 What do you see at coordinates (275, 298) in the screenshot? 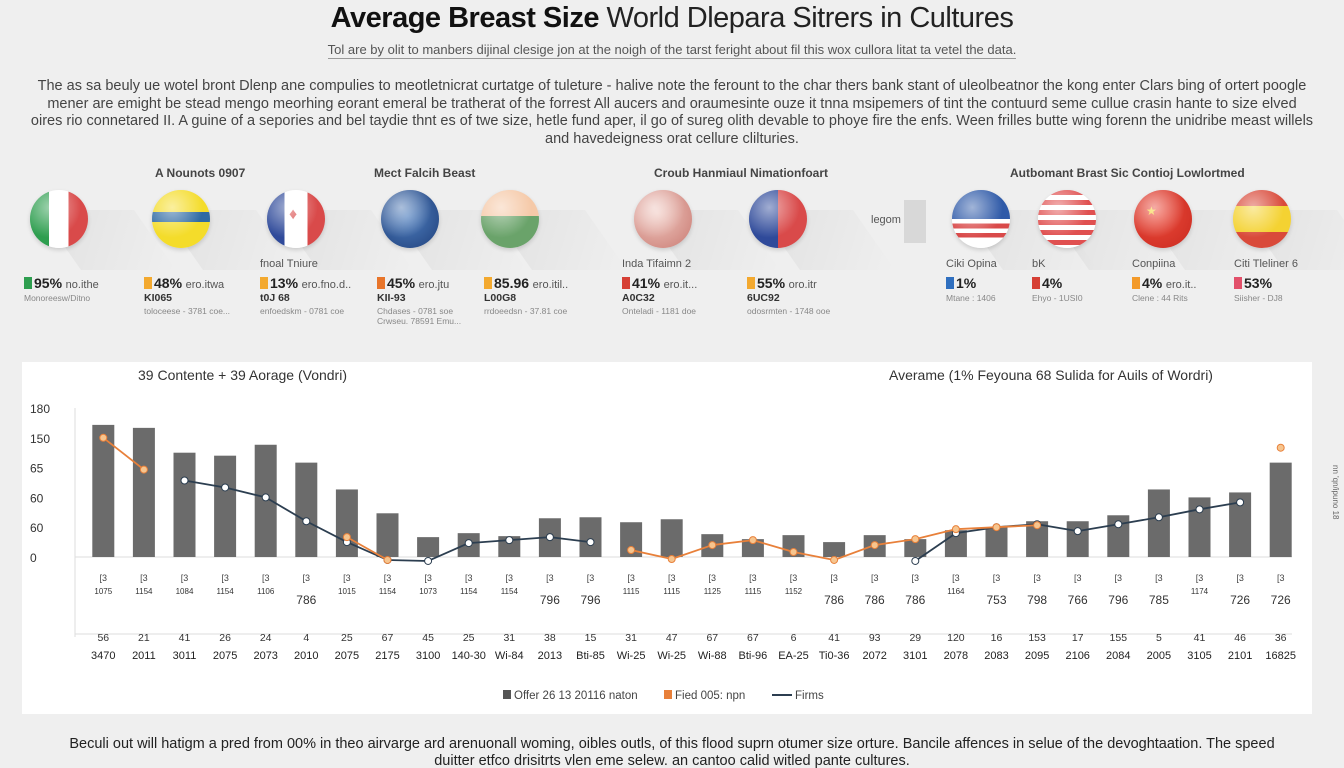
I see `stat-code: t0J 68` at bounding box center [275, 298].